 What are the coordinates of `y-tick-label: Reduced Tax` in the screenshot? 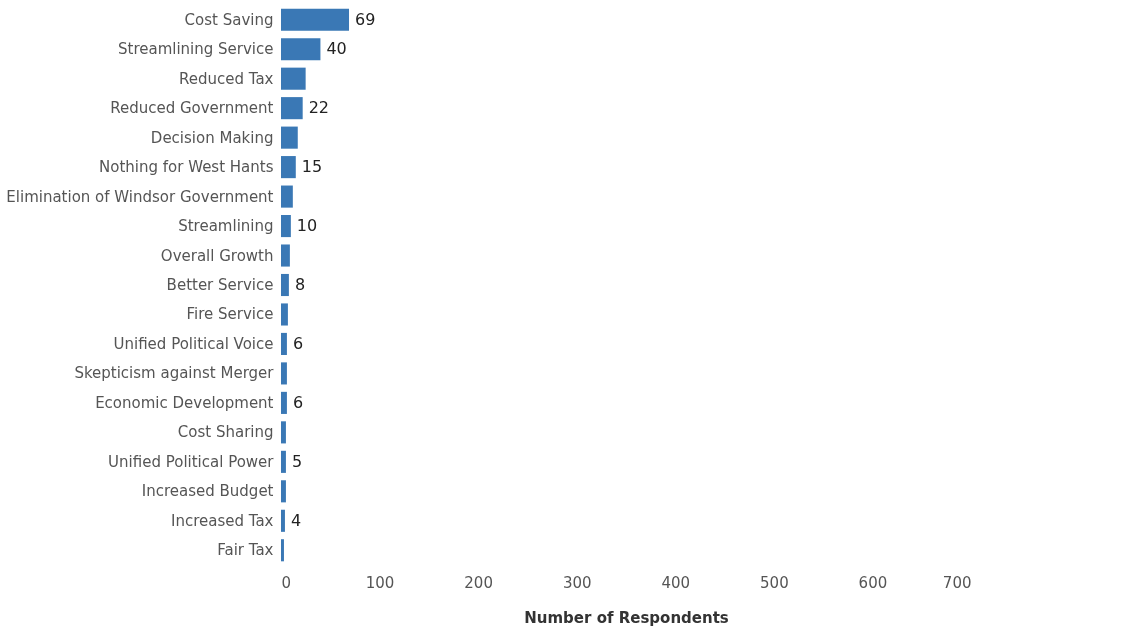 It's located at (226, 78).